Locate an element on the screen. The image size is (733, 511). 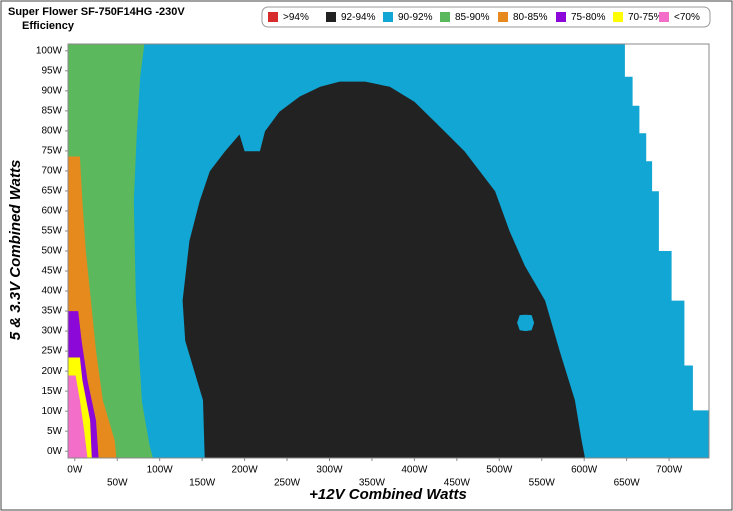
x-tick-label: 200W is located at coordinates (245, 470).